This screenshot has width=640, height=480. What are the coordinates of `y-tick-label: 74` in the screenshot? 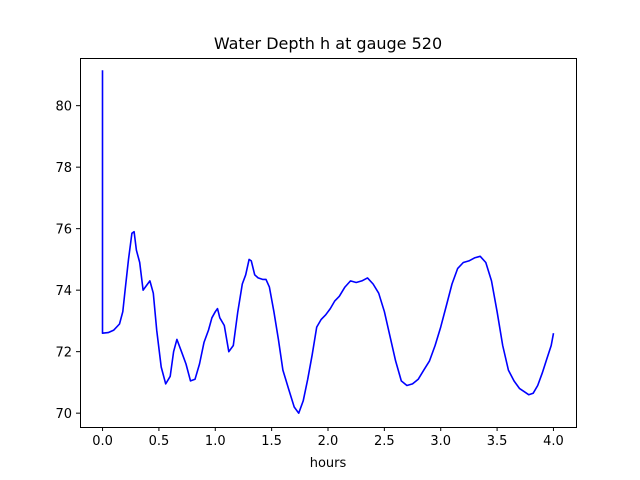 It's located at (63, 291).